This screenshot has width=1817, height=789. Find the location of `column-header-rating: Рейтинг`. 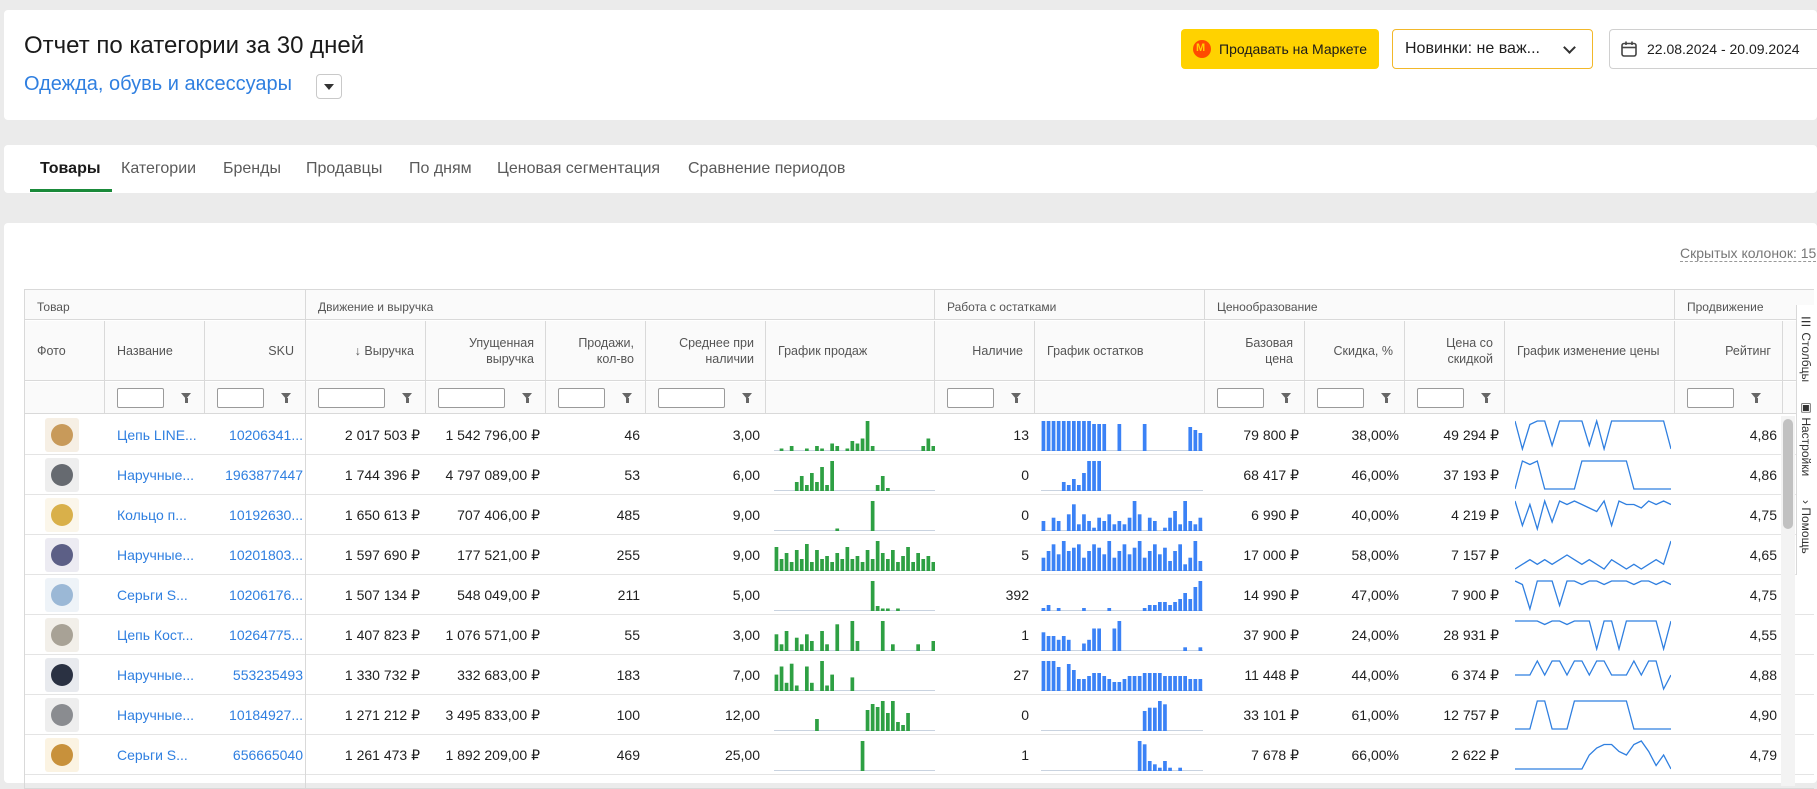

column-header-rating: Рейтинг is located at coordinates (1729, 351).